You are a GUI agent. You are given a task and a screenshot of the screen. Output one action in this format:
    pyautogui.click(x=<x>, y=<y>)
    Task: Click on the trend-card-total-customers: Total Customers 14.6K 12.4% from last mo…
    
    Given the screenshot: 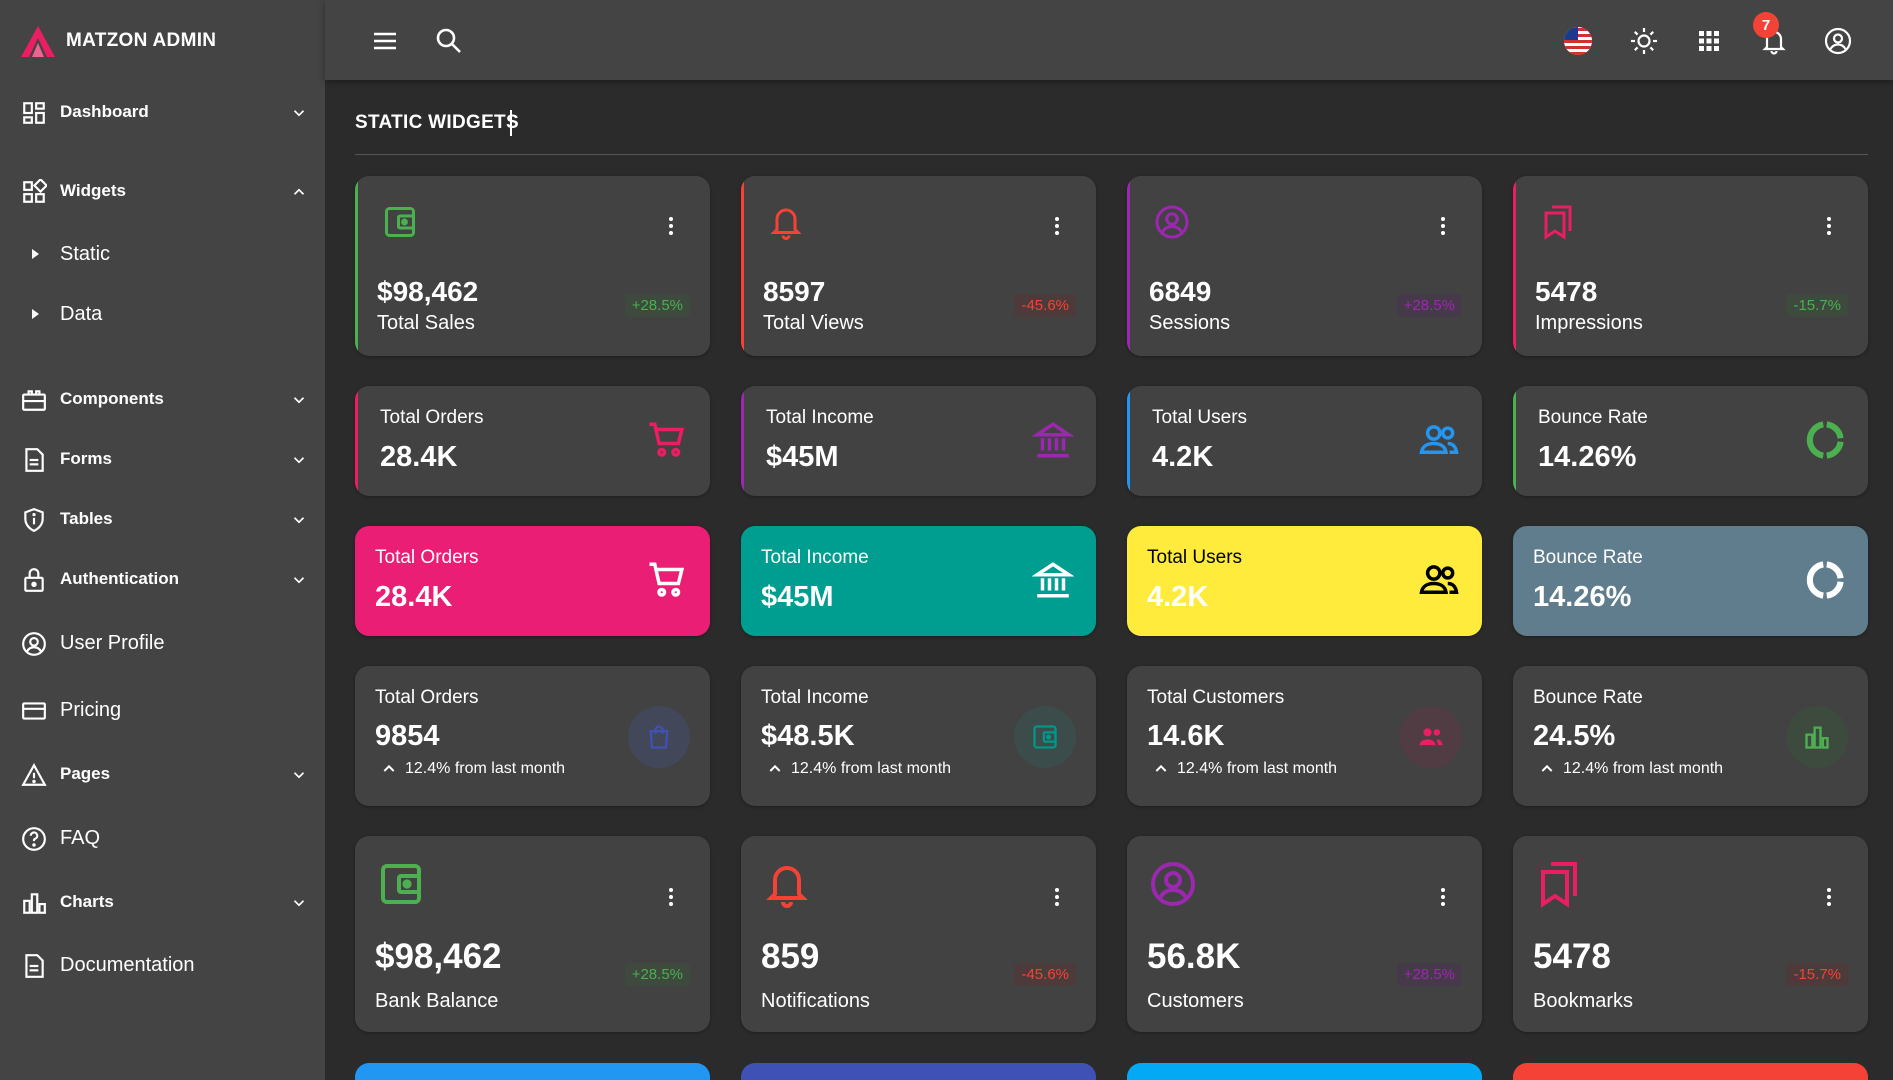 What is the action you would take?
    pyautogui.click(x=1304, y=736)
    